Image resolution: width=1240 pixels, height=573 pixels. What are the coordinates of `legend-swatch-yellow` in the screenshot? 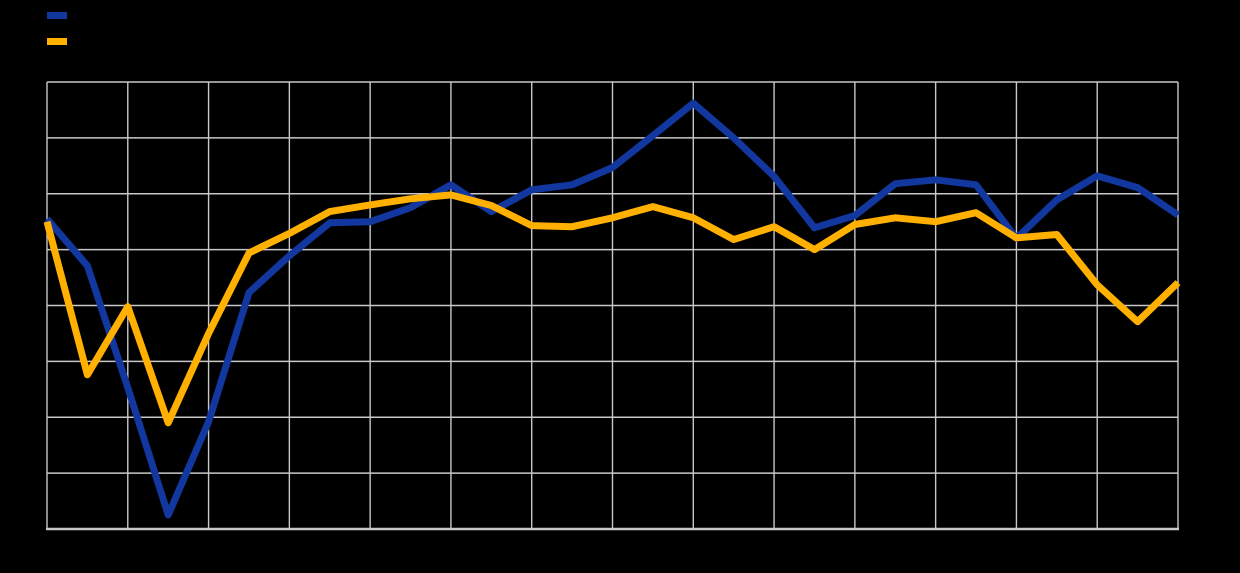 It's located at (57, 41).